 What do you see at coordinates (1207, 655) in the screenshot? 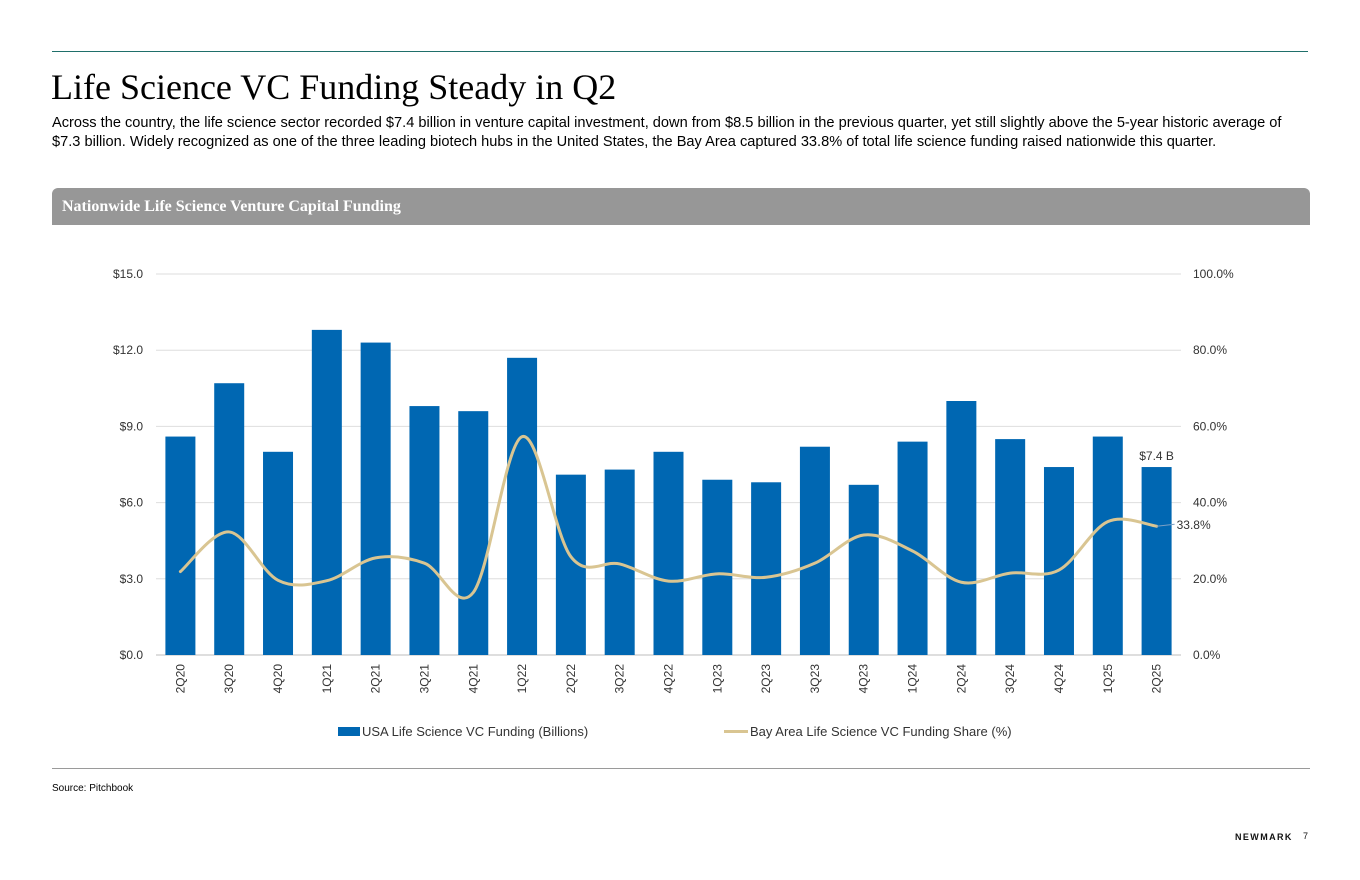
I see `y-tick-label-right: 0.0%` at bounding box center [1207, 655].